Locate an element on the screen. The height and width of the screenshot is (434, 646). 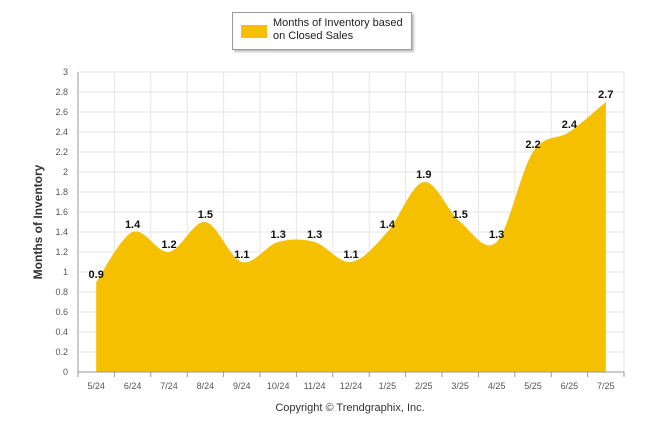
x-tick-label: 2/25 is located at coordinates (424, 386).